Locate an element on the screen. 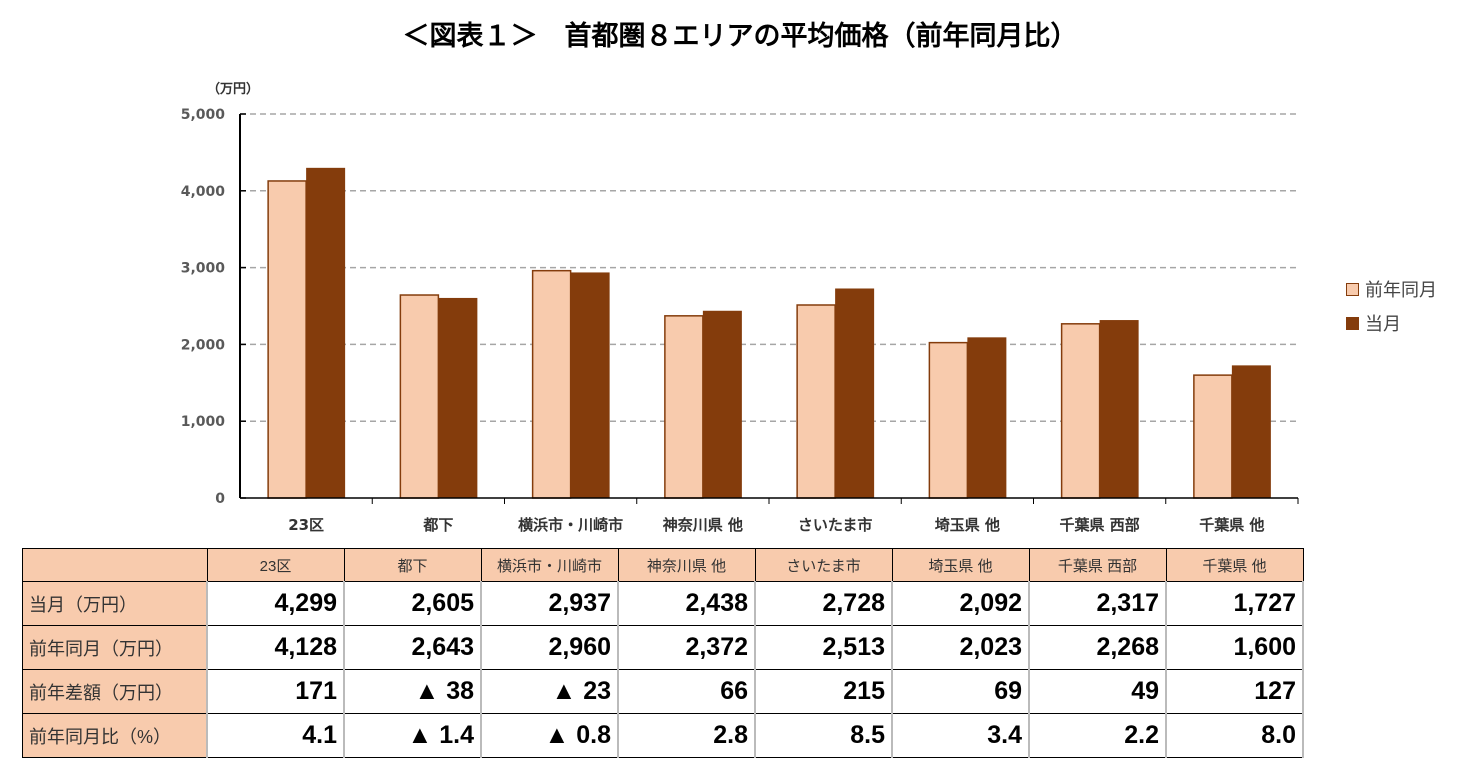  table-cell: 2,023 is located at coordinates (960, 647).